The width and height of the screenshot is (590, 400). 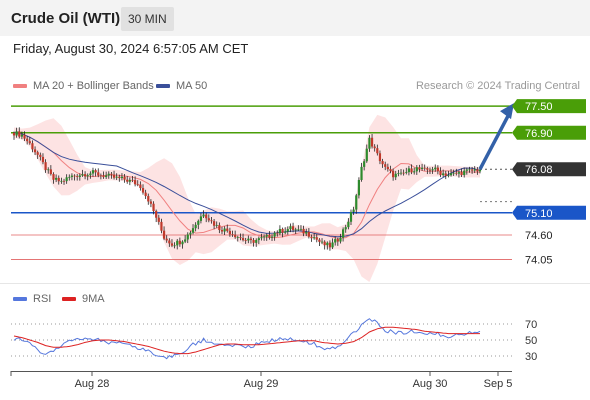 What do you see at coordinates (192, 86) in the screenshot?
I see `legend-label-ma50: MA 50` at bounding box center [192, 86].